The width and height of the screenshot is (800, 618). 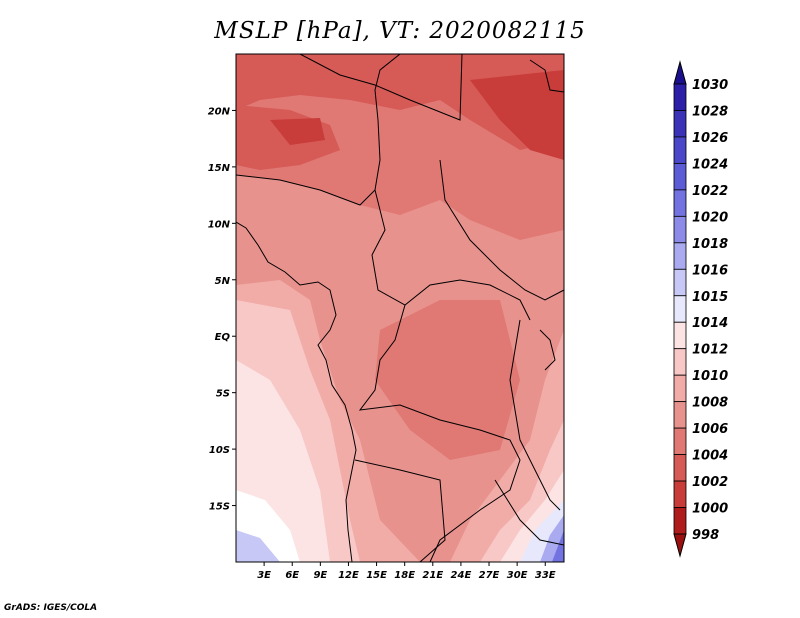 What do you see at coordinates (710, 164) in the screenshot?
I see `colorbar-label: 1024` at bounding box center [710, 164].